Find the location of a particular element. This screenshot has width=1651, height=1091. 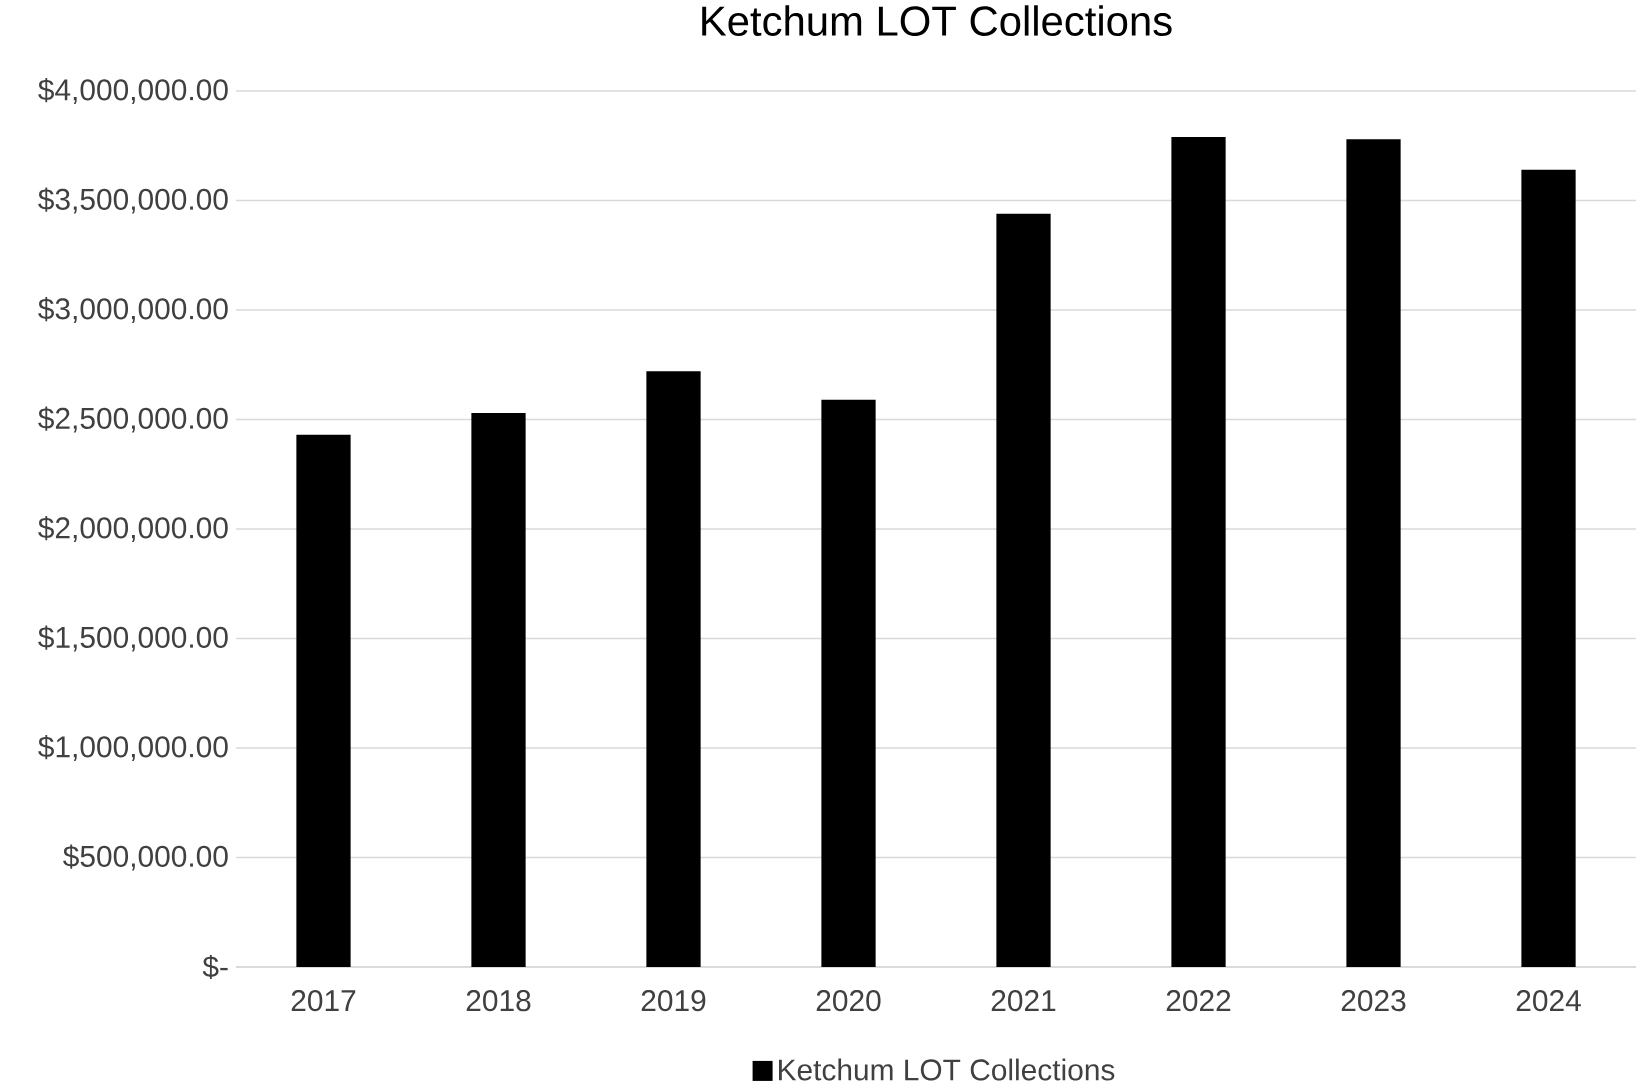

legend-label: Ketchum LOT Collections is located at coordinates (947, 1069).